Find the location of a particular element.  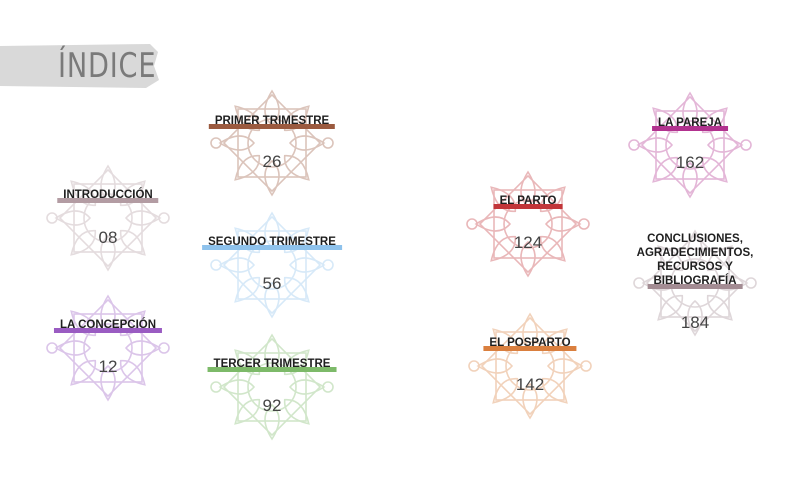

label-line: RECURSOS Y is located at coordinates (695, 267).